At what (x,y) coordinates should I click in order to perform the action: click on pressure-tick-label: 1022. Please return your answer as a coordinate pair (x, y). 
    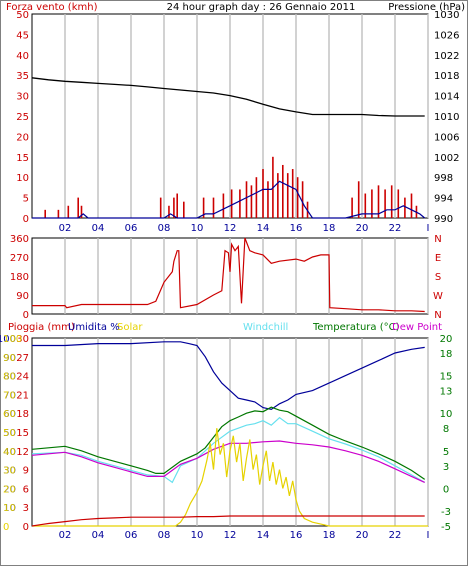
    Looking at the image, I should click on (446, 56).